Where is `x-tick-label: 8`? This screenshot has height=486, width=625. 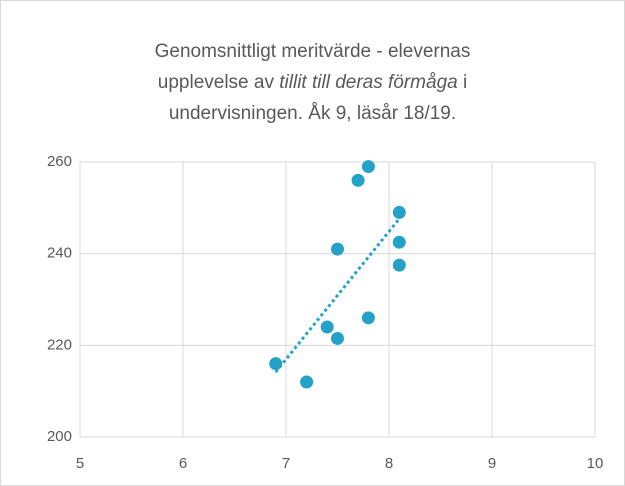 x-tick-label: 8 is located at coordinates (389, 463).